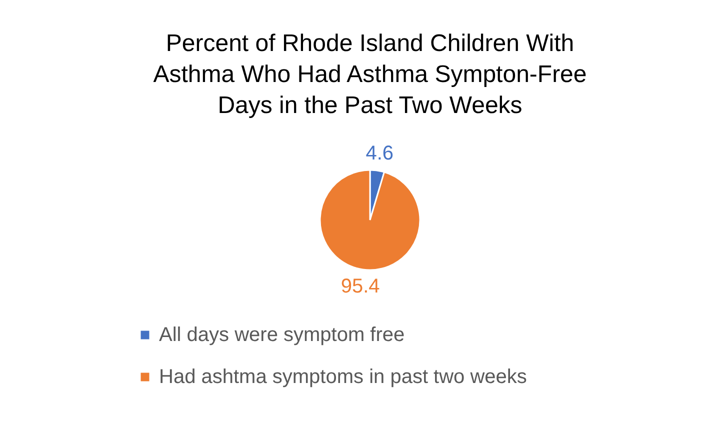 The width and height of the screenshot is (723, 422). What do you see at coordinates (360, 286) in the screenshot?
I see `data-label: 95.4` at bounding box center [360, 286].